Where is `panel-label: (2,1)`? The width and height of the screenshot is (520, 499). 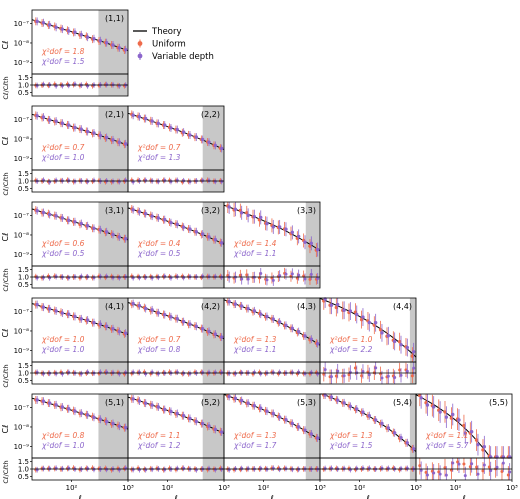
panel-label: (2,1) is located at coordinates (114, 114).